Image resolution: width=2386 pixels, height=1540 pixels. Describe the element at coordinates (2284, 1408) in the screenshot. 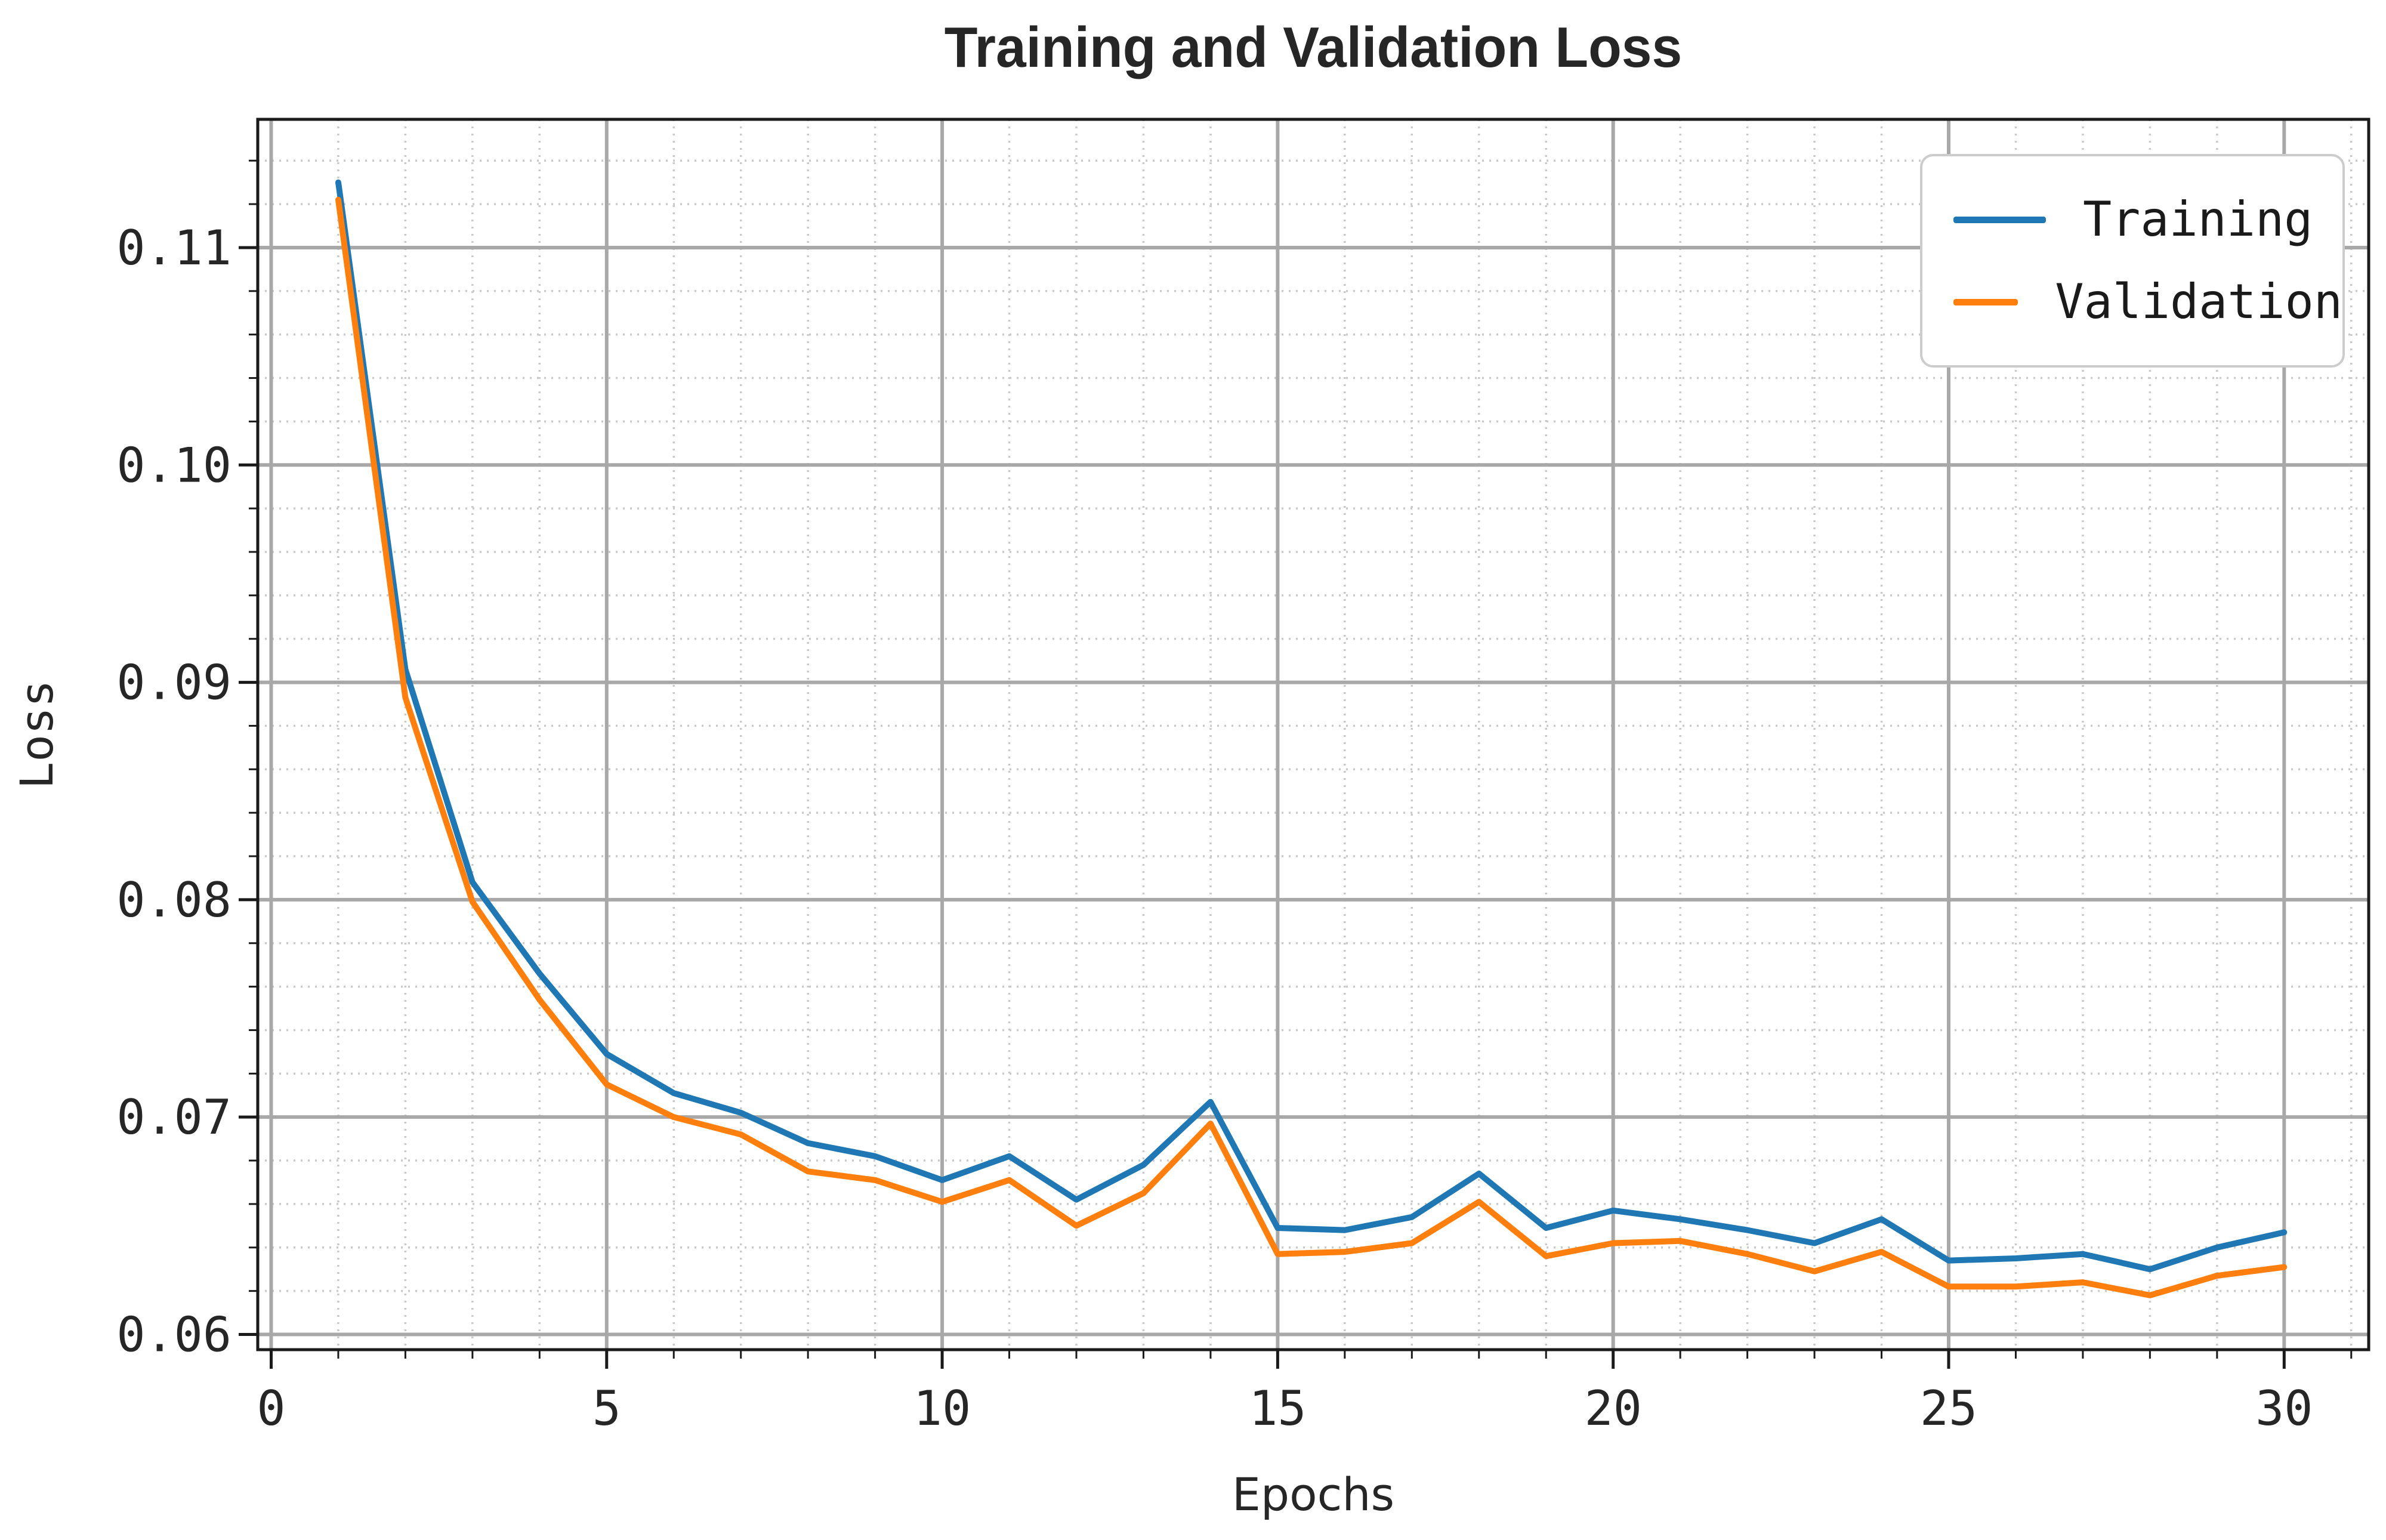

I see `x-tick-label: 30` at that location.